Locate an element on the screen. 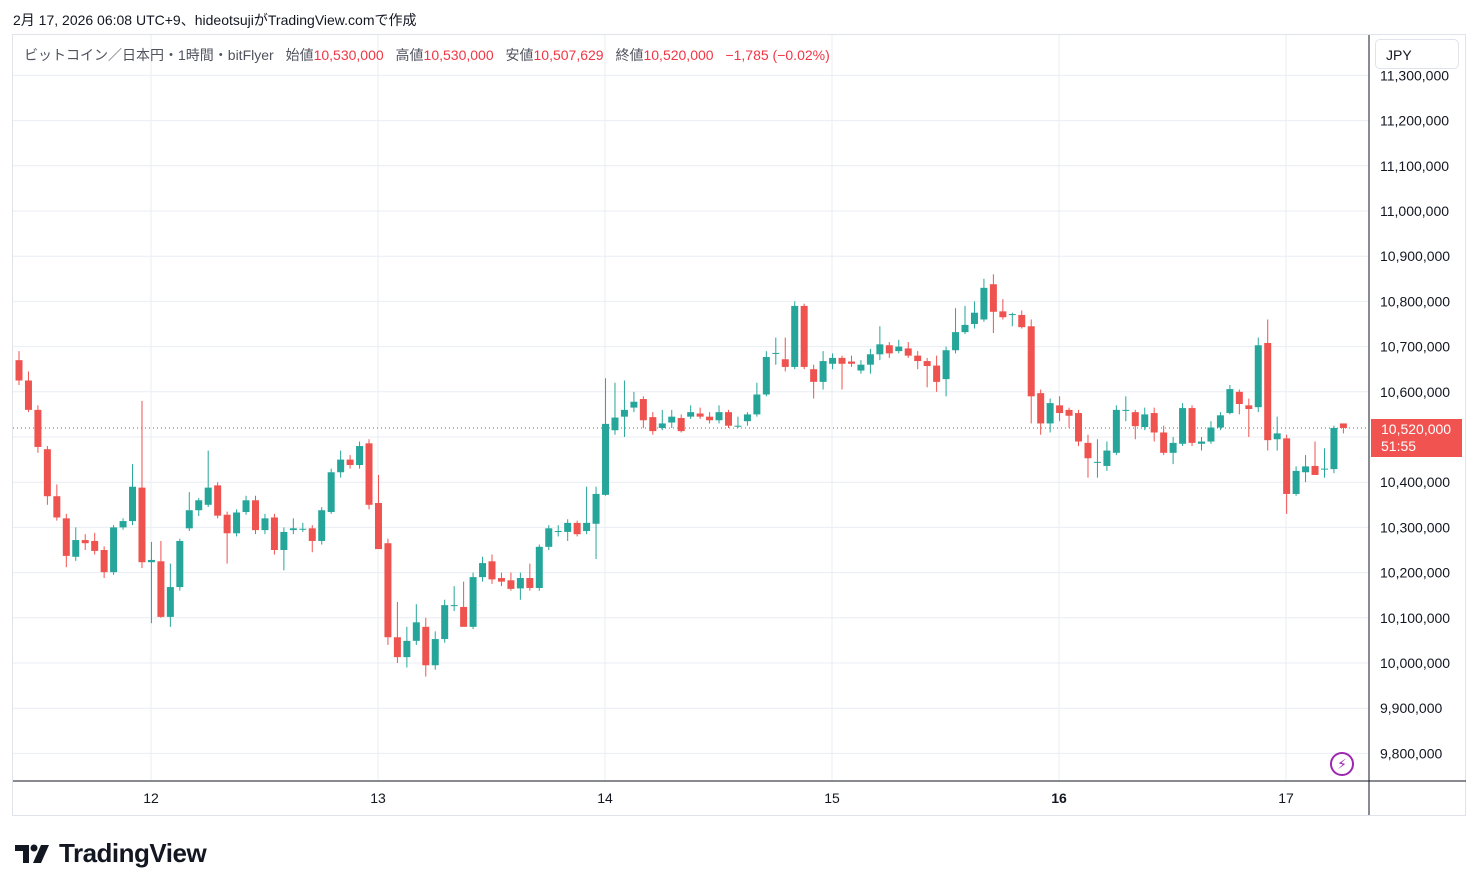 Image resolution: width=1479 pixels, height=891 pixels. price-tick-label: 10,000,000 is located at coordinates (1415, 663).